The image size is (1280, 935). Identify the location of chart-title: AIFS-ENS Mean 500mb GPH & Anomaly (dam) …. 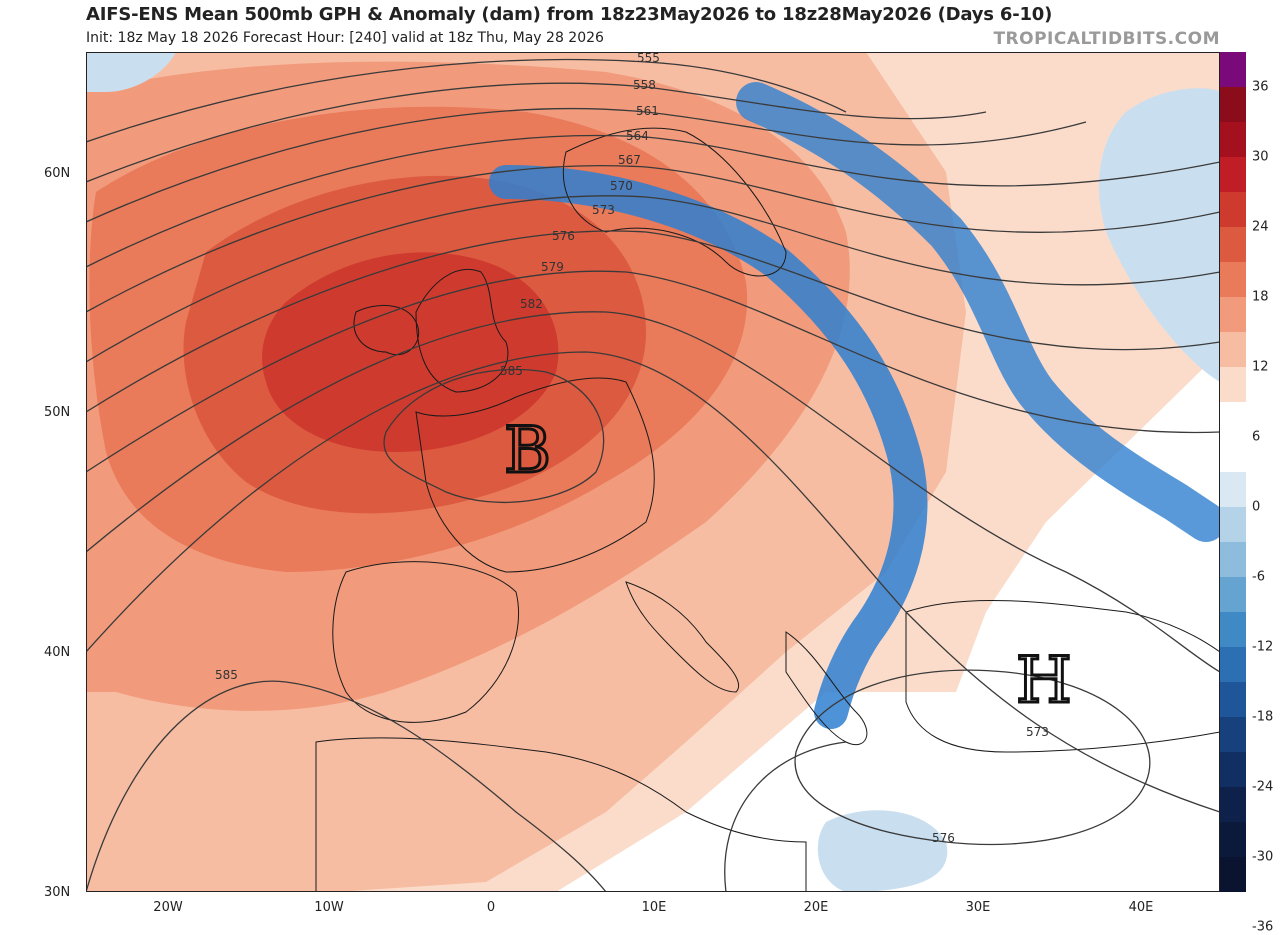
(569, 14).